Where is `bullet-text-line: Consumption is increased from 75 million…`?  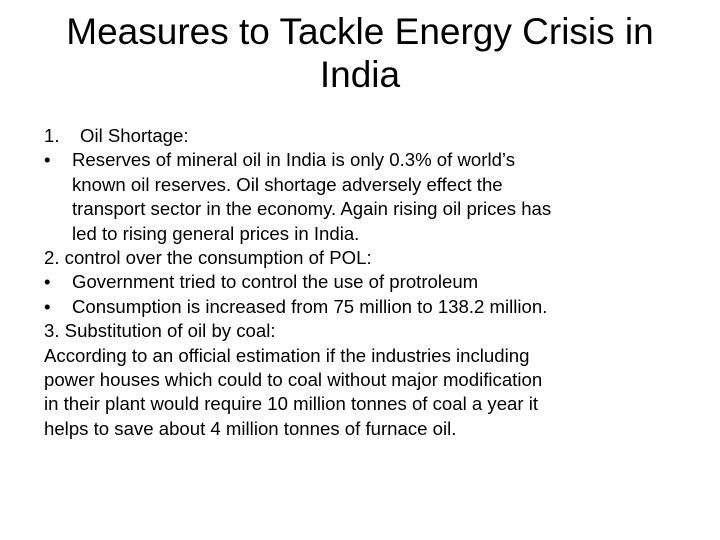 bullet-text-line: Consumption is increased from 75 million… is located at coordinates (310, 306).